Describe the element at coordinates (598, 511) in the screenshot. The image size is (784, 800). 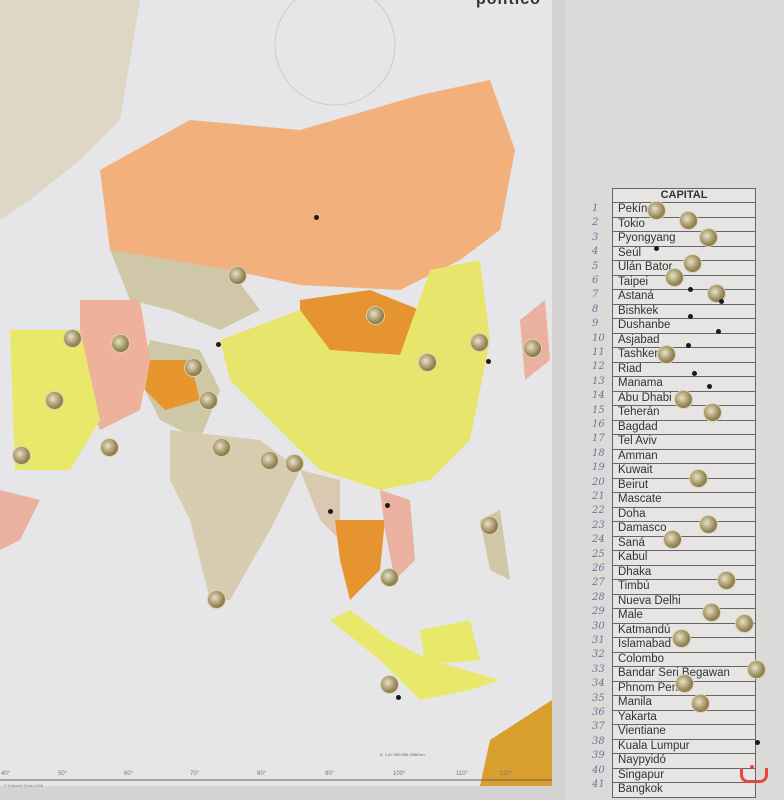
I see `row-number: 22` at that location.